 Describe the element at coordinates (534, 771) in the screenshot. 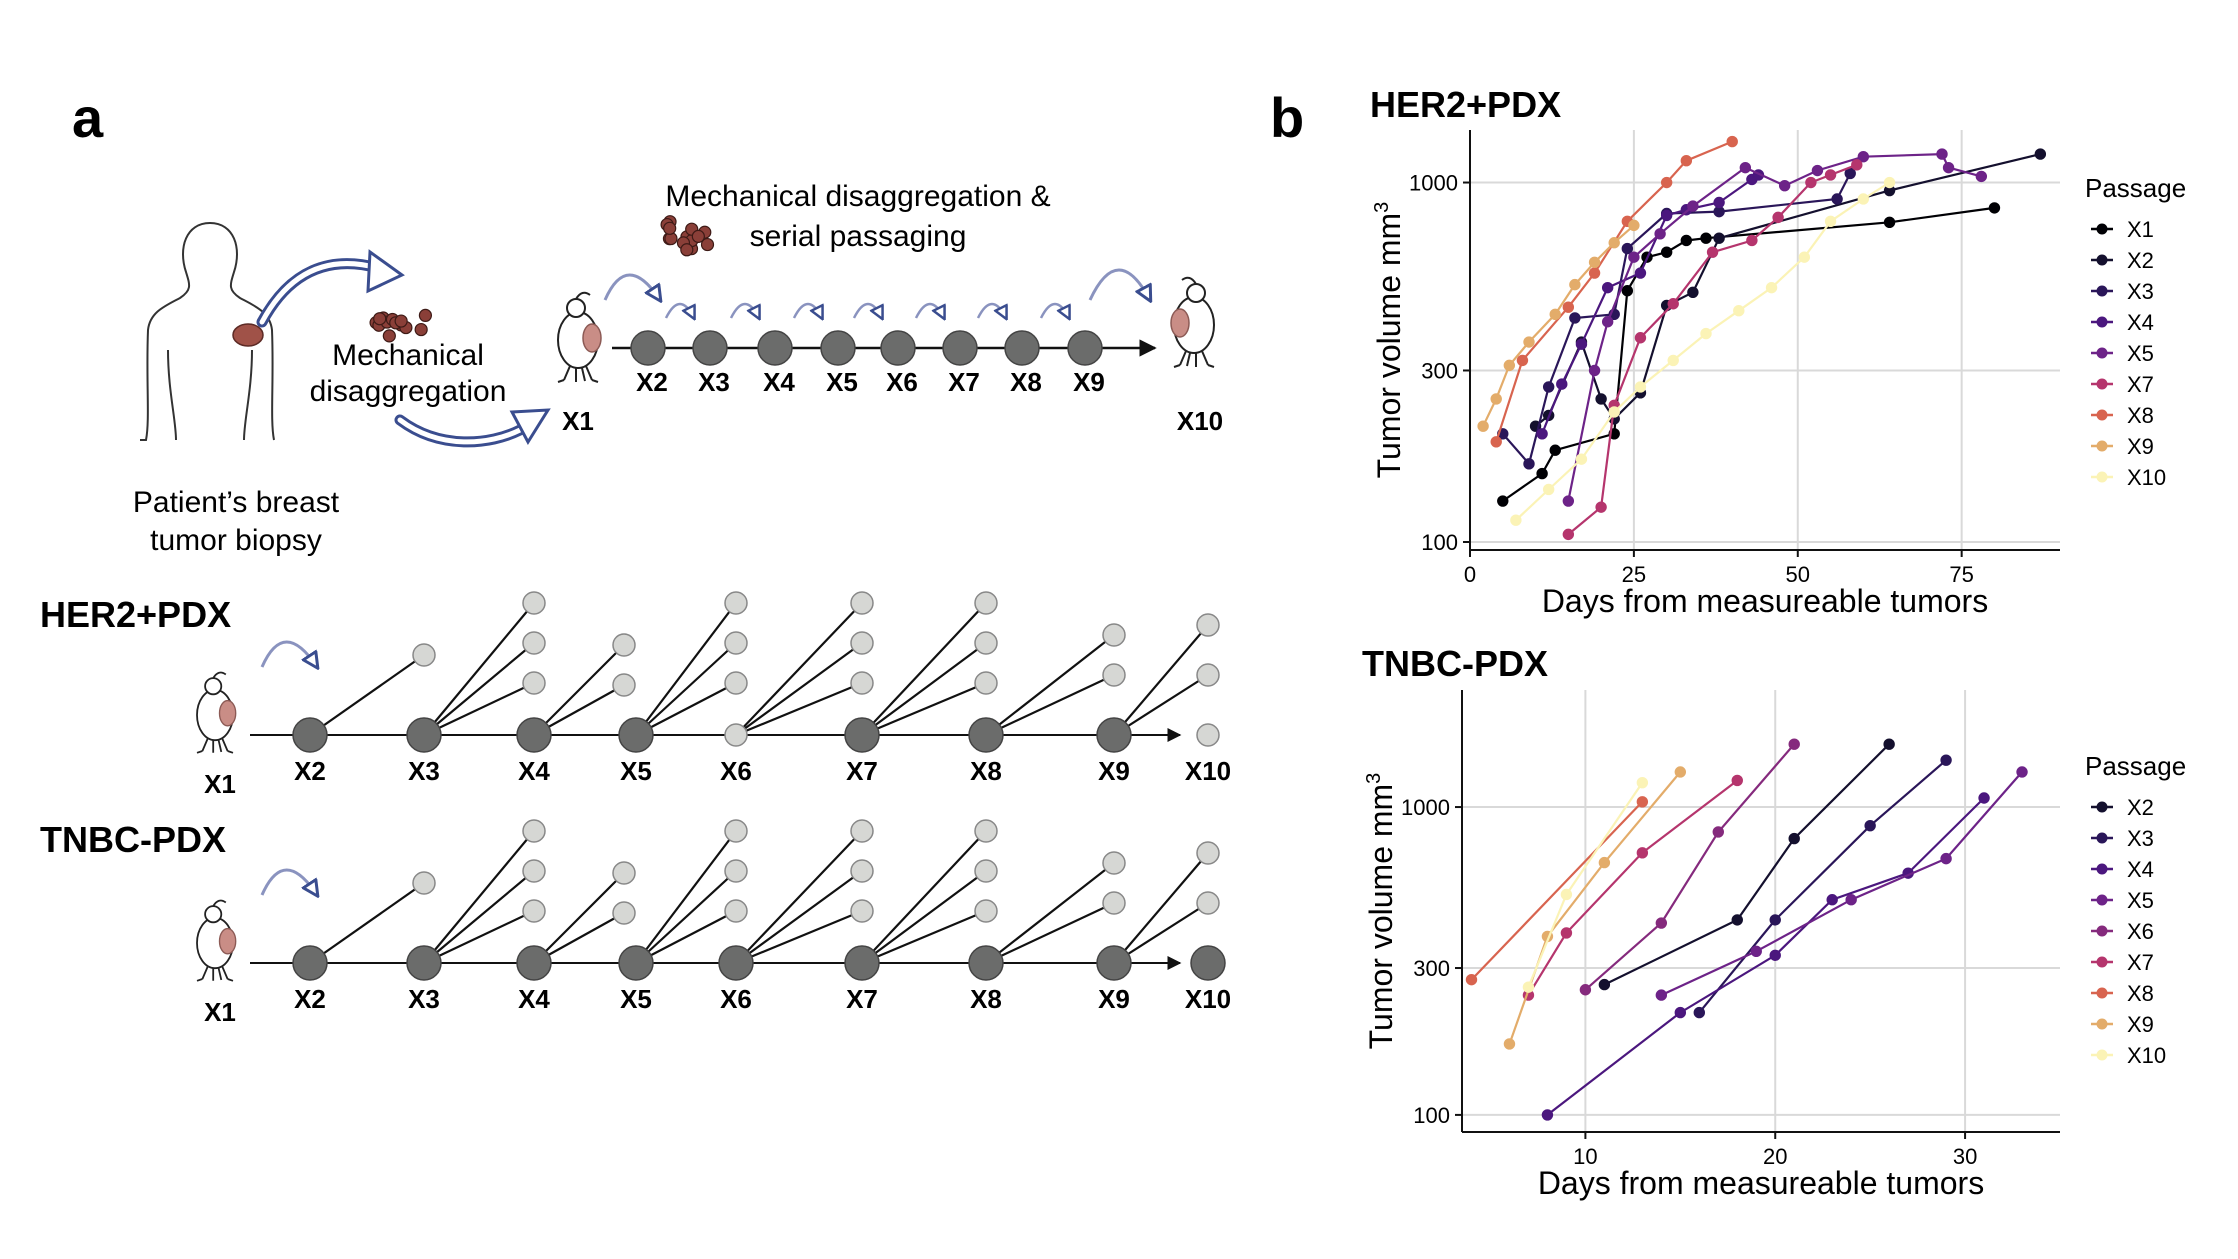

I see `lineage-label: X4` at that location.